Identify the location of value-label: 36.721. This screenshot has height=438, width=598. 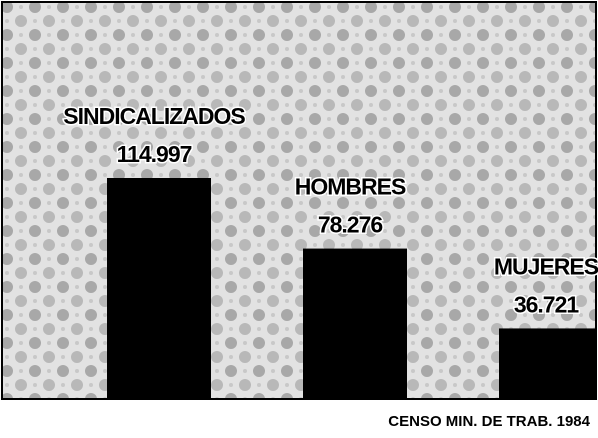
(547, 305).